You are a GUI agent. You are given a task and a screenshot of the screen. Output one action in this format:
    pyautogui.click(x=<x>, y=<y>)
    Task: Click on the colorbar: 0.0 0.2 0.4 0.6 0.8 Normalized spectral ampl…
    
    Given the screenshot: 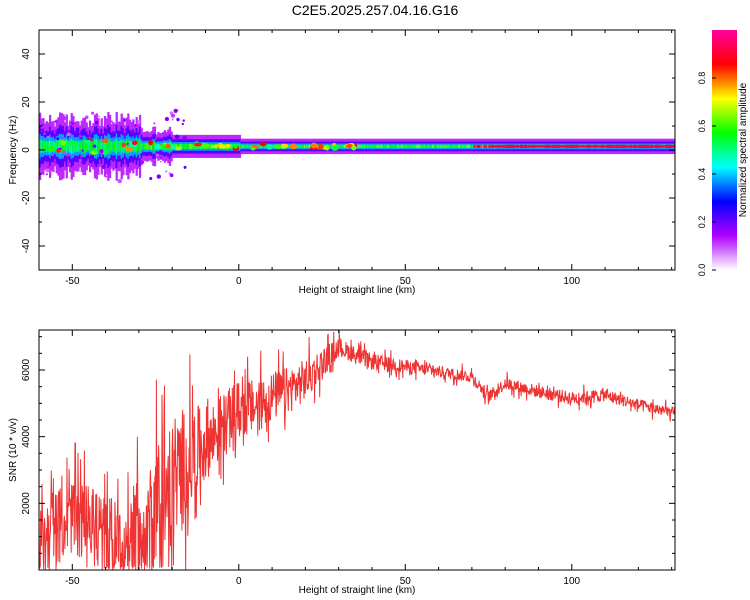 What is the action you would take?
    pyautogui.click(x=723, y=153)
    